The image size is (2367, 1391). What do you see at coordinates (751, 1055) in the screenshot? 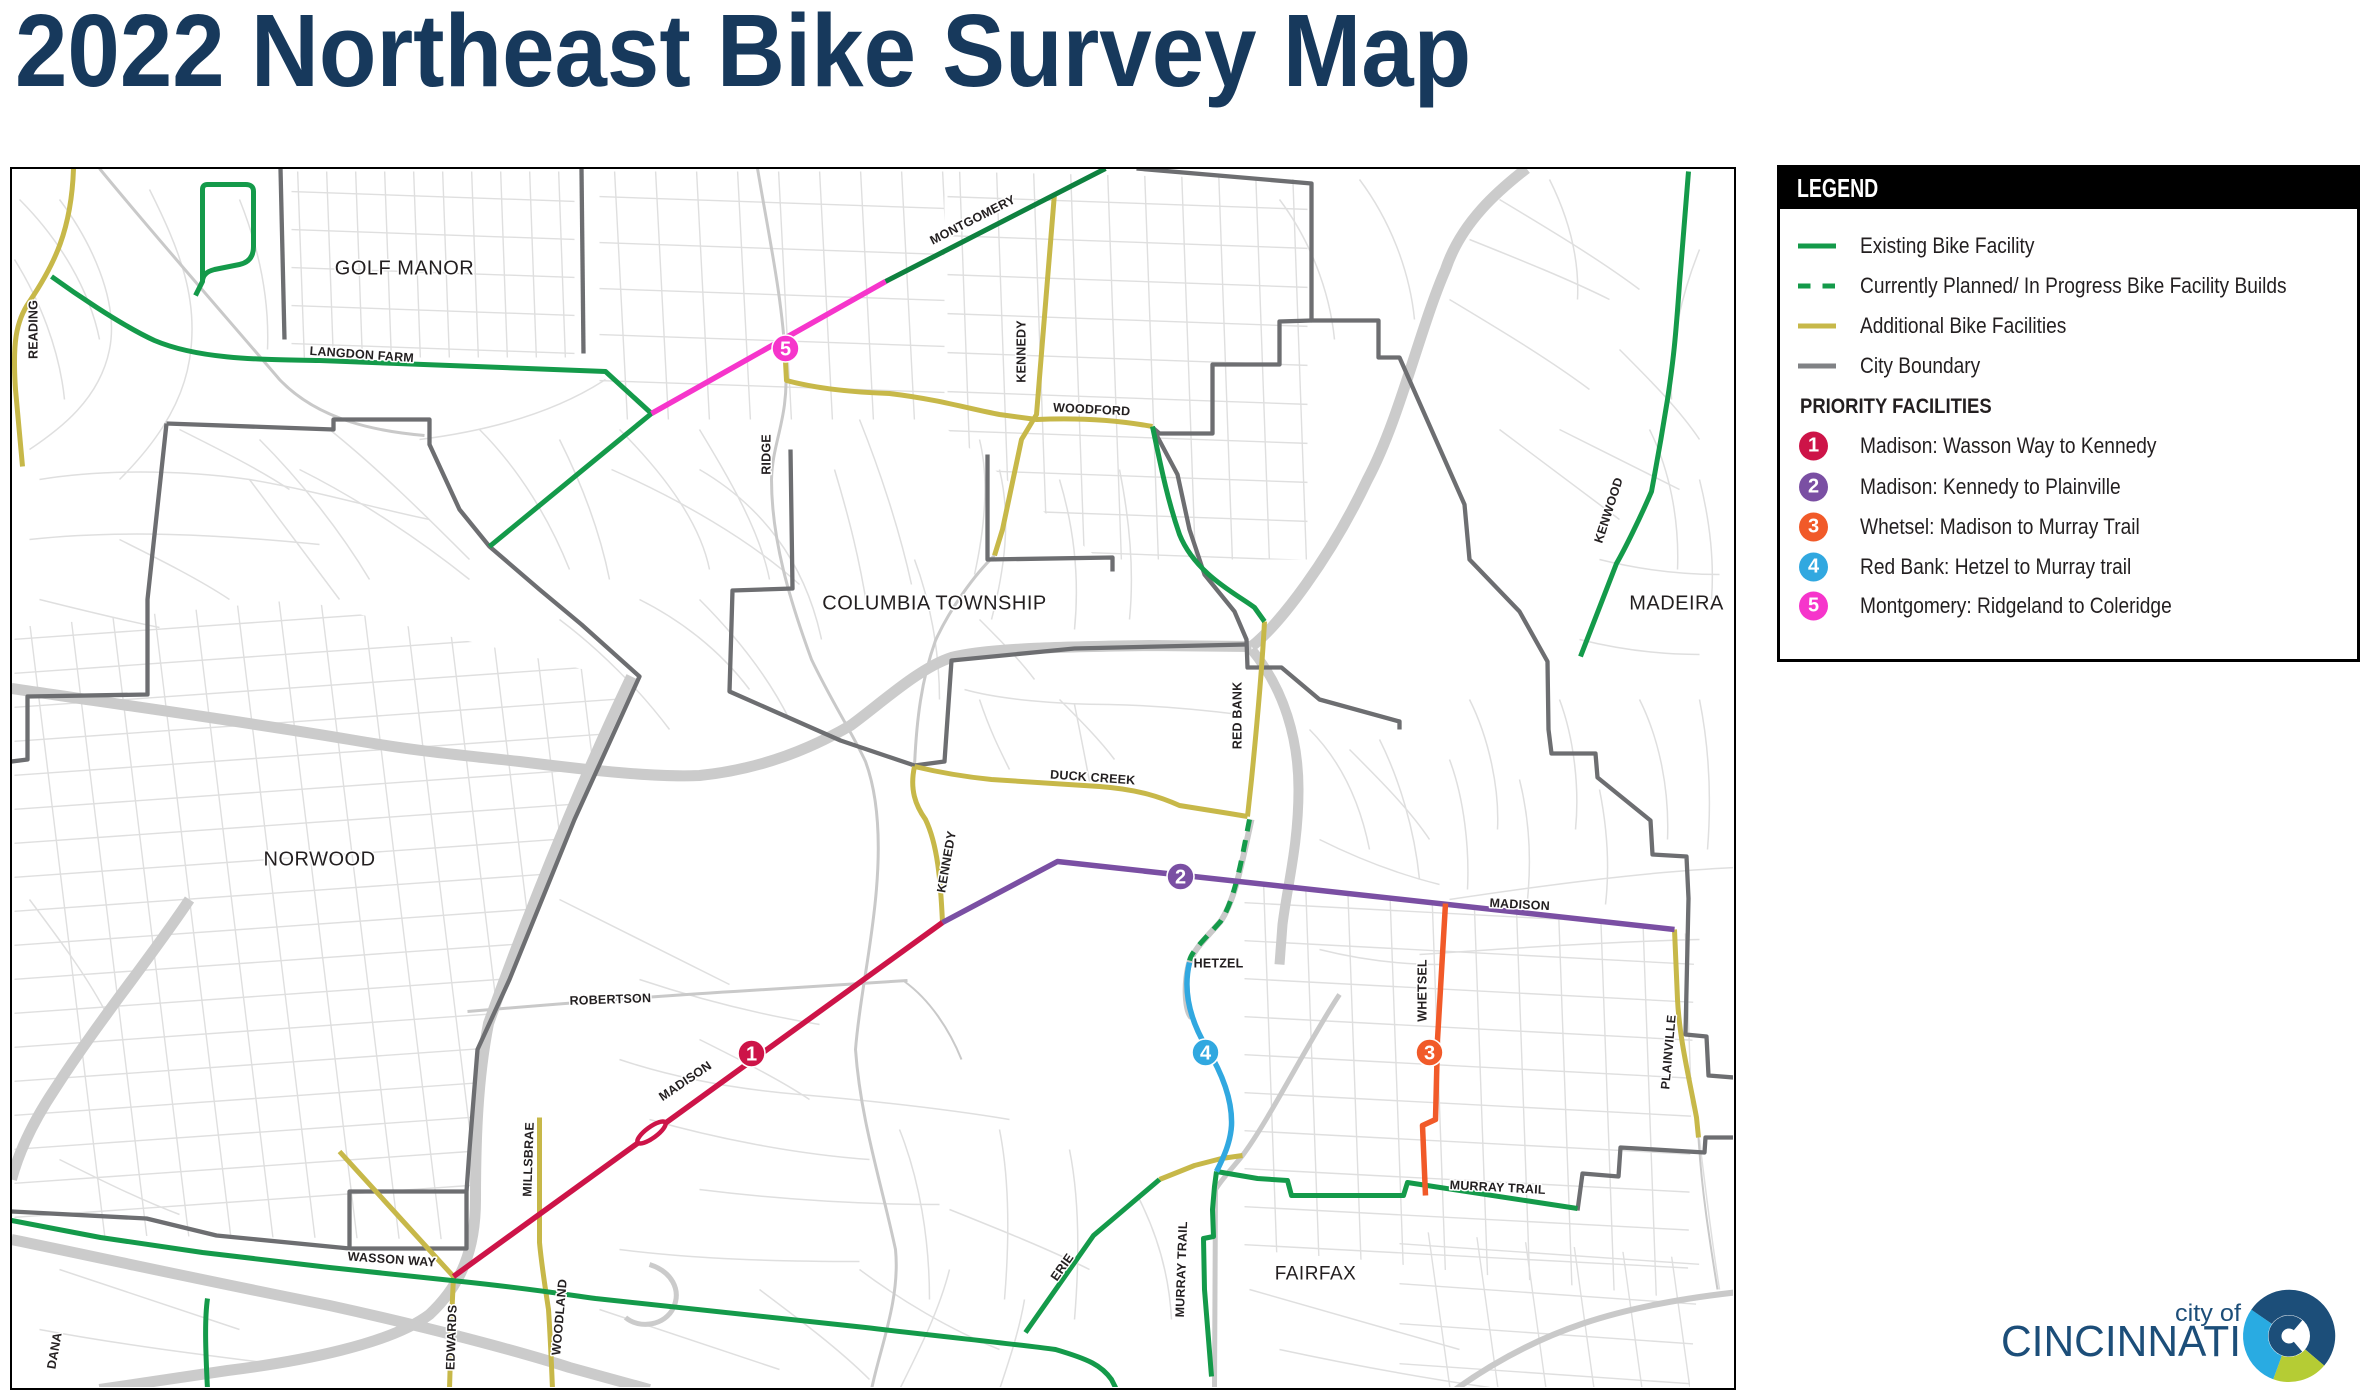
I see `svg-text: 1` at bounding box center [751, 1055].